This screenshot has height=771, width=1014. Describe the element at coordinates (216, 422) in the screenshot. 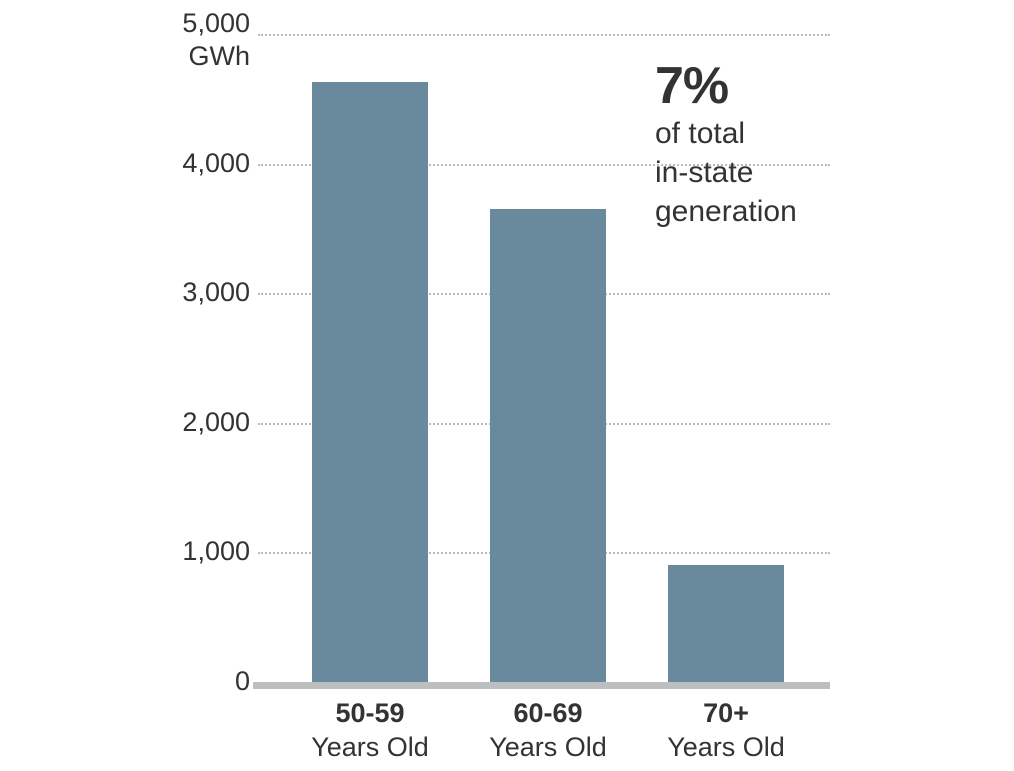

I see `y-tick-label-2000: 2,000` at that location.